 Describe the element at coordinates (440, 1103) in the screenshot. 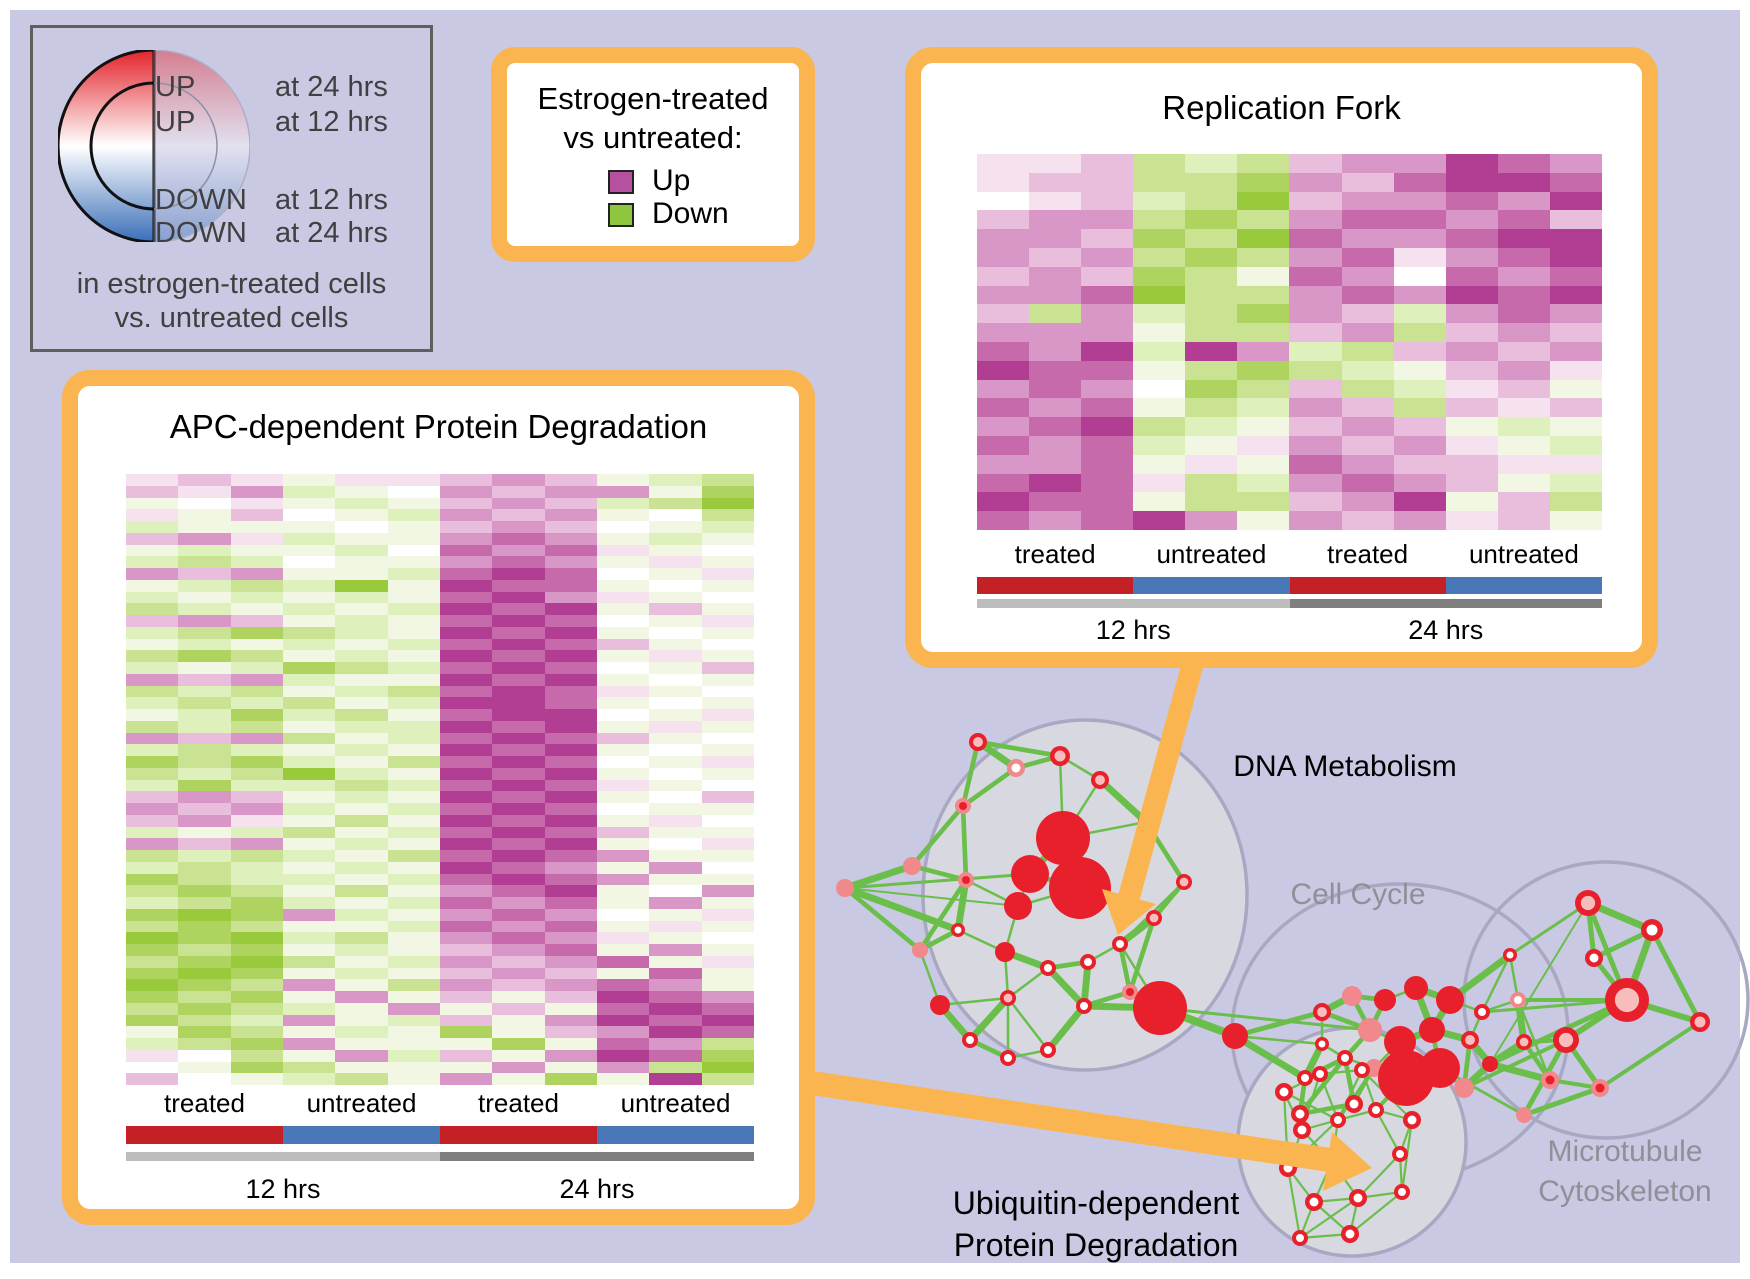

I see `apc-group-labels: treated untreated treated untreated` at that location.